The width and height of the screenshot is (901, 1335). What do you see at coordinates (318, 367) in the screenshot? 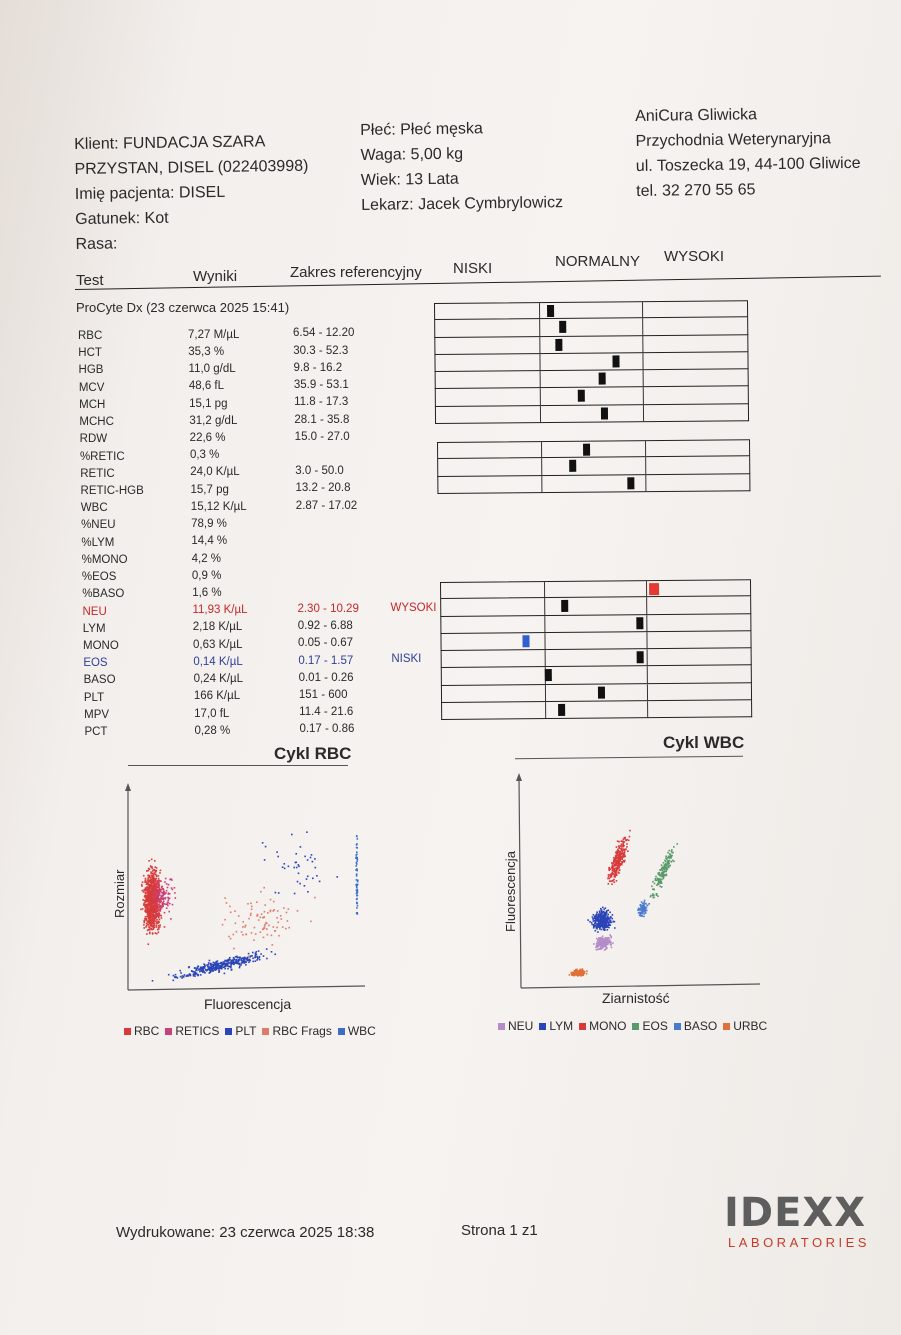
I see `row-range: 9.8 - 16.2` at bounding box center [318, 367].